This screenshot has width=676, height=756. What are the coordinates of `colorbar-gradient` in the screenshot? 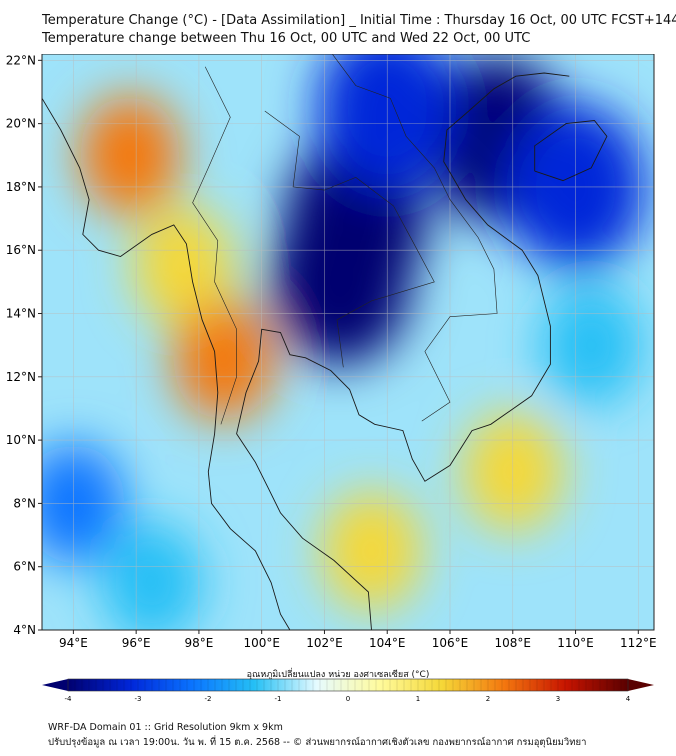 It's located at (348, 685).